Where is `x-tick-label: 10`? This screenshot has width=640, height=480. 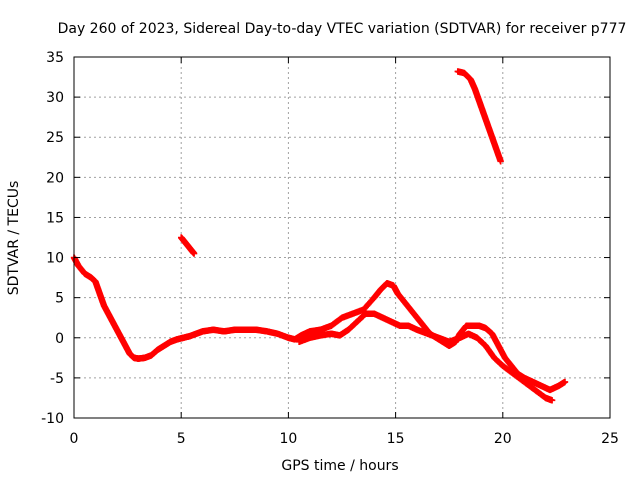
x-tick-label: 10 is located at coordinates (288, 439).